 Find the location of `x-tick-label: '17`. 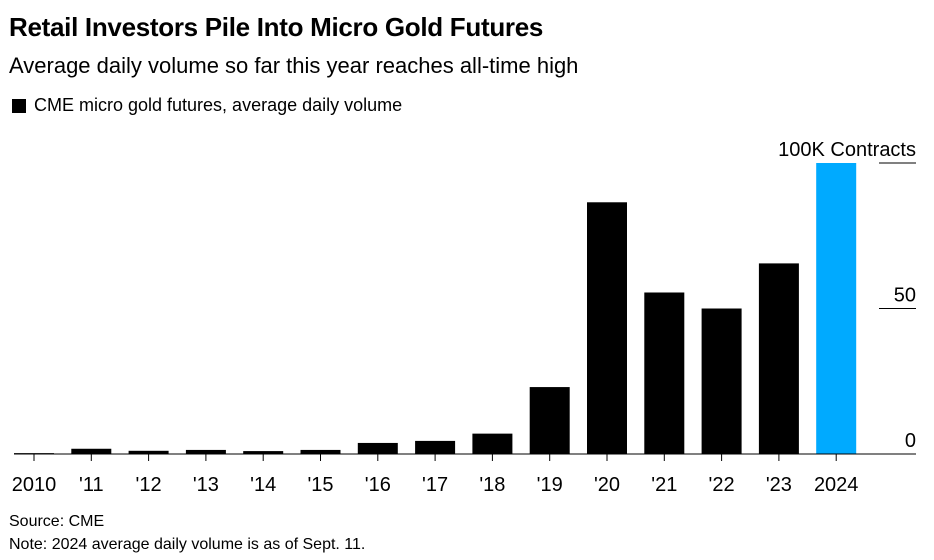

x-tick-label: '17 is located at coordinates (435, 485).